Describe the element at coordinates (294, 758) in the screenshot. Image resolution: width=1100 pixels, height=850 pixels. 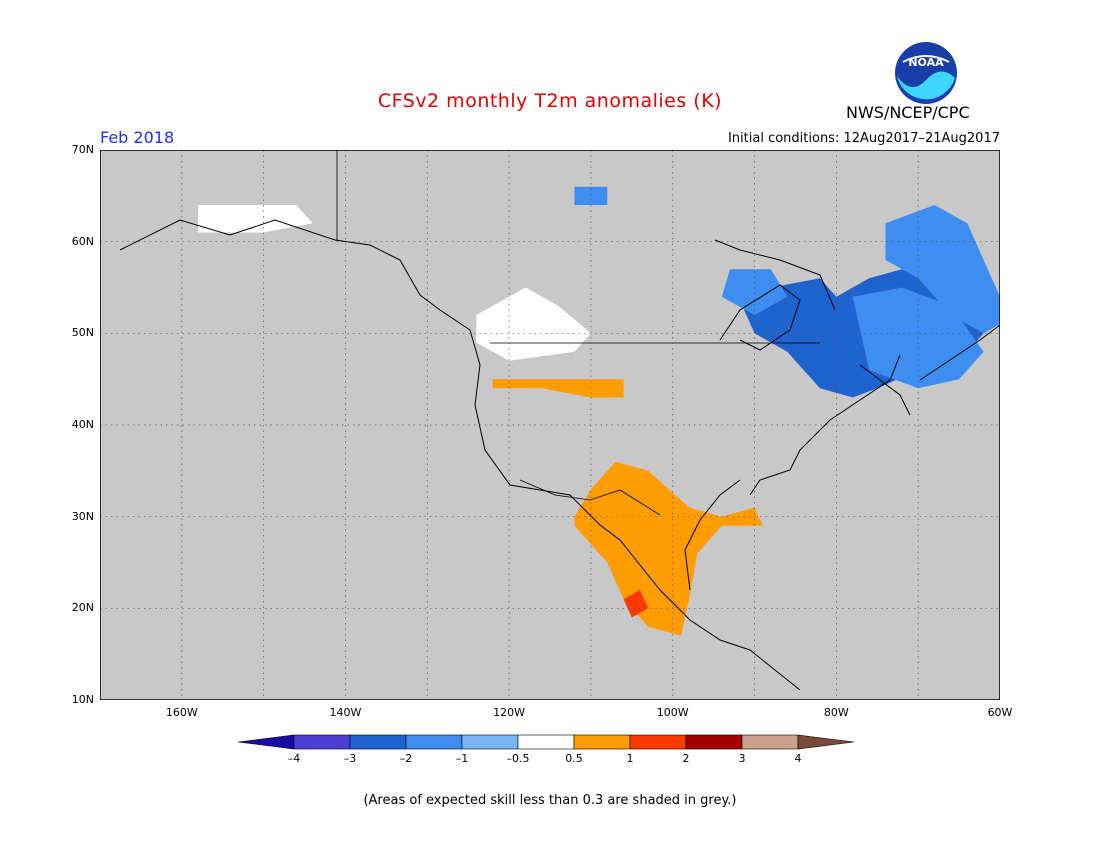
I see `colorbar-tick-label: –4` at that location.